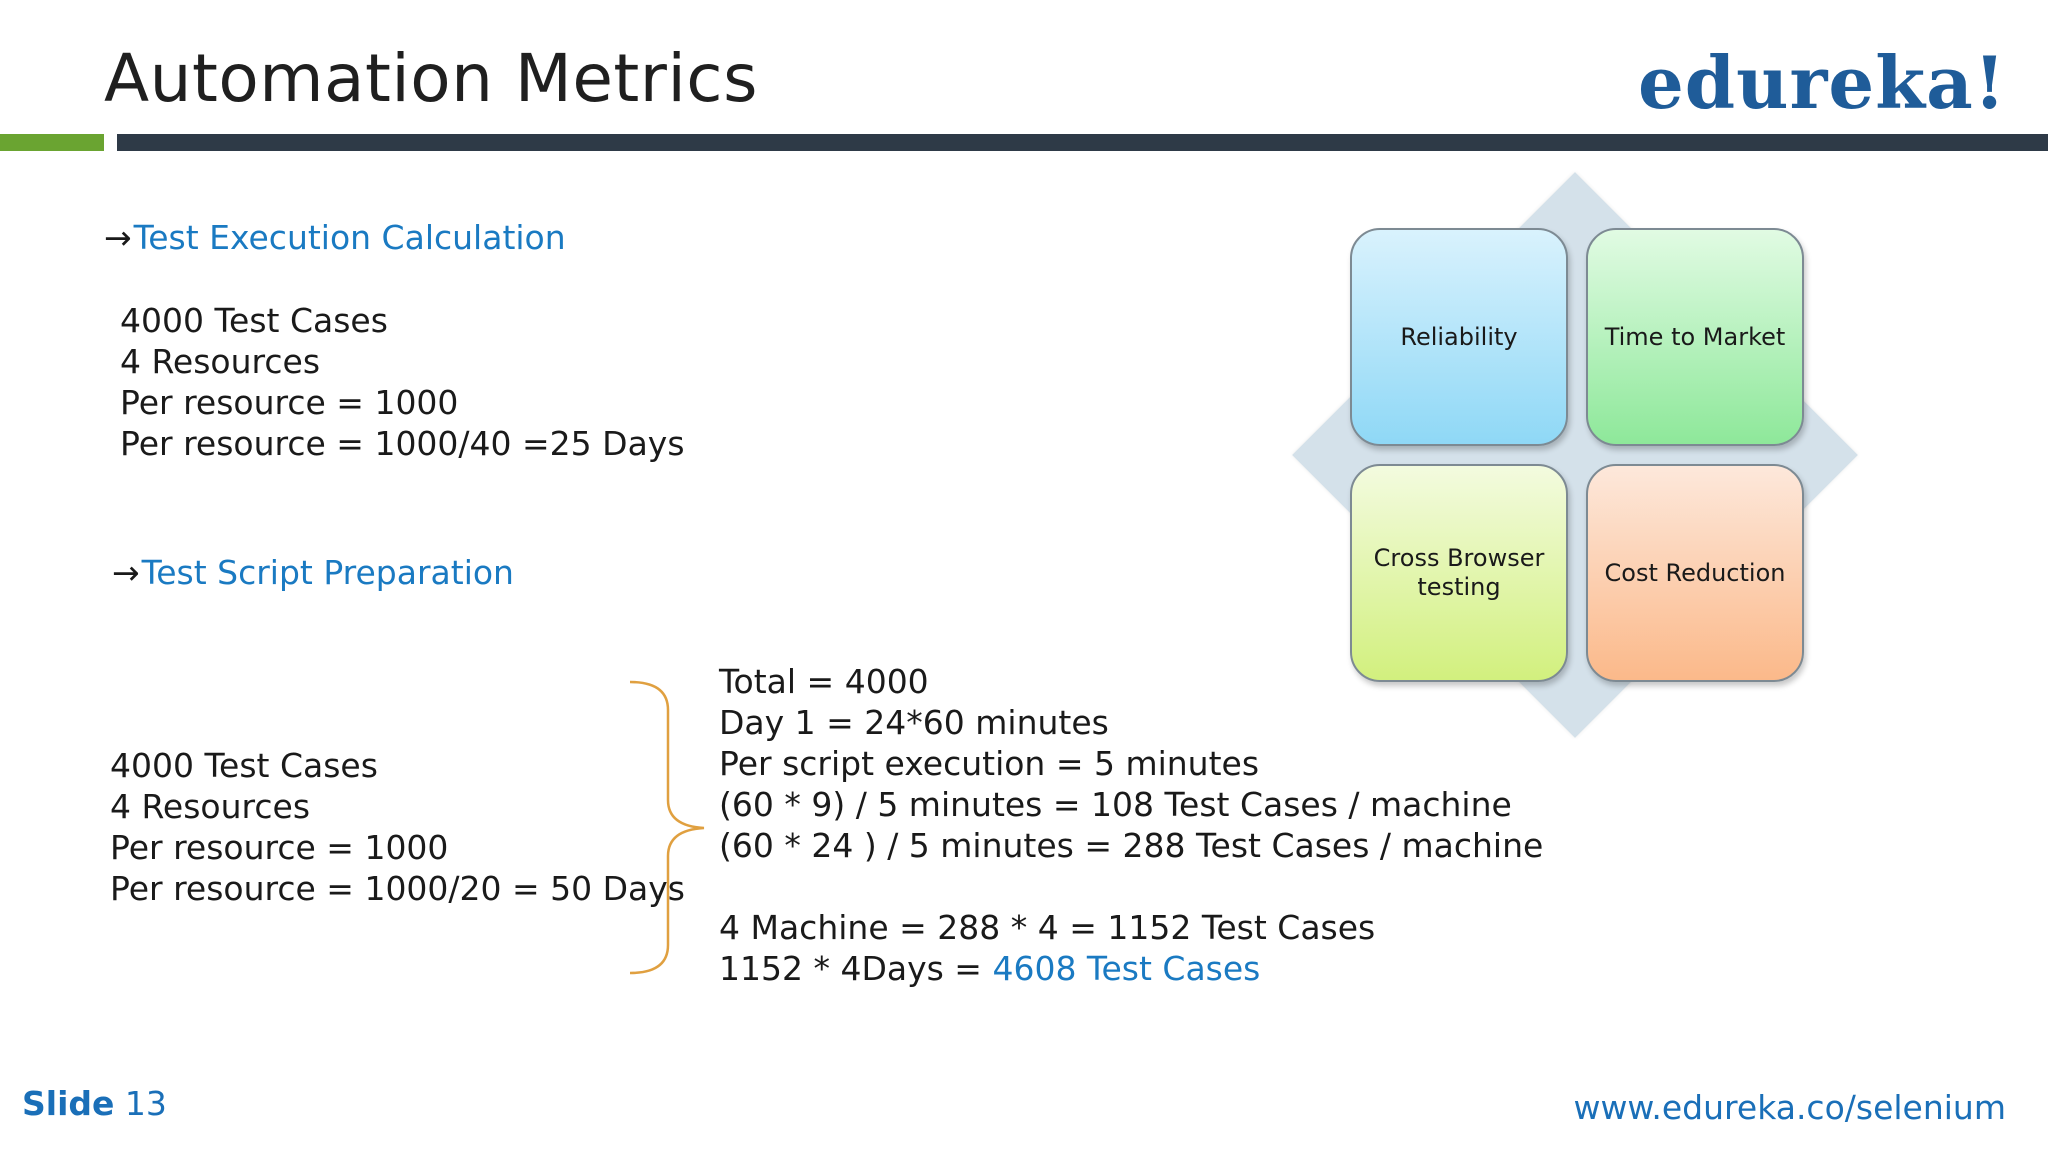 This screenshot has height=1152, width=2048. What do you see at coordinates (68, 1103) in the screenshot?
I see `slide-word: Slide` at bounding box center [68, 1103].